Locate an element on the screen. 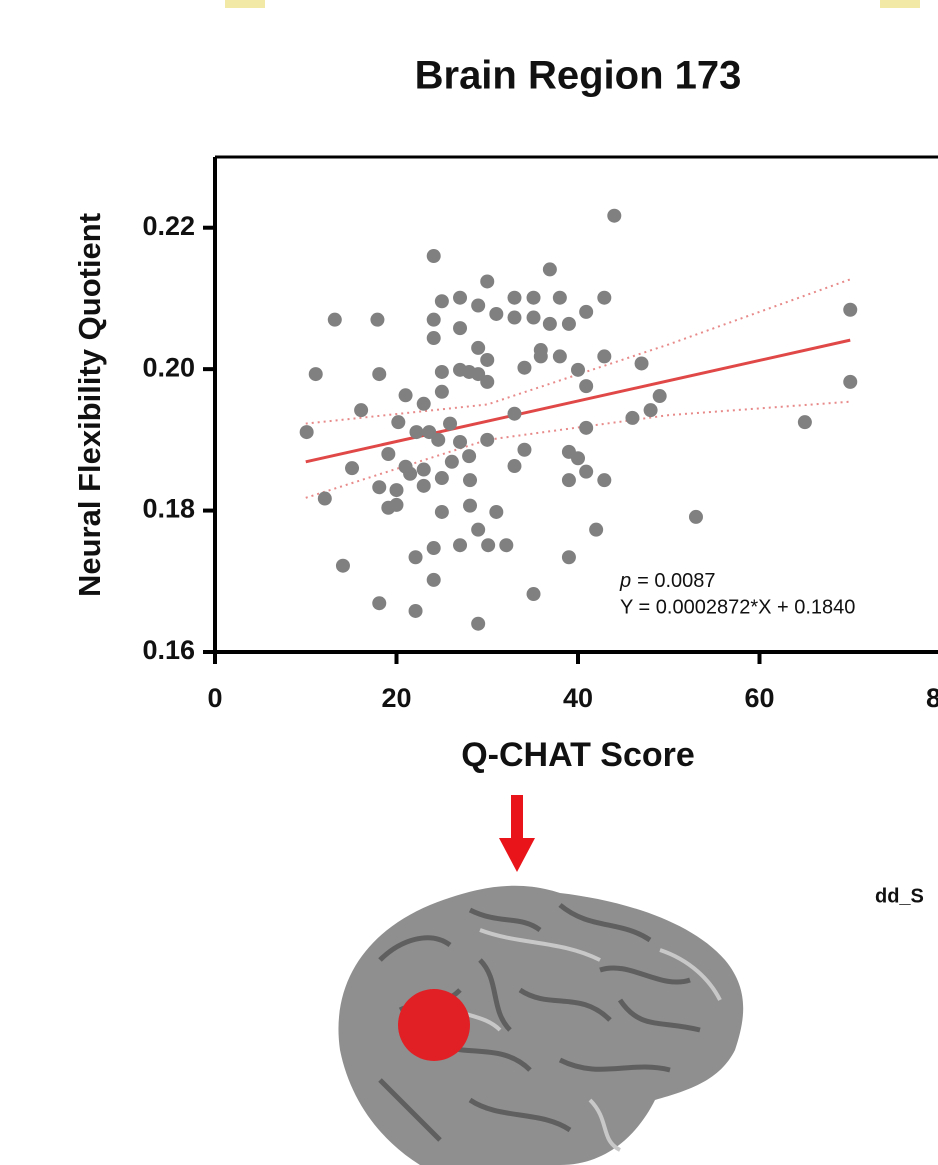 This screenshot has width=938, height=1165. y-tick-label: 0.18 is located at coordinates (168, 509).